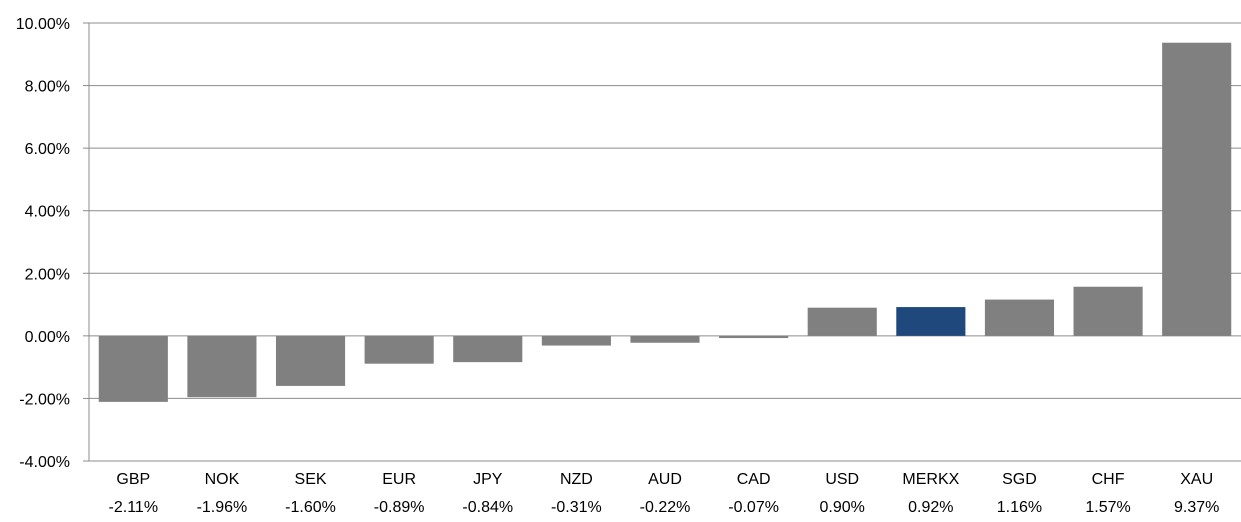  Describe the element at coordinates (1197, 189) in the screenshot. I see `bar-xau` at that location.